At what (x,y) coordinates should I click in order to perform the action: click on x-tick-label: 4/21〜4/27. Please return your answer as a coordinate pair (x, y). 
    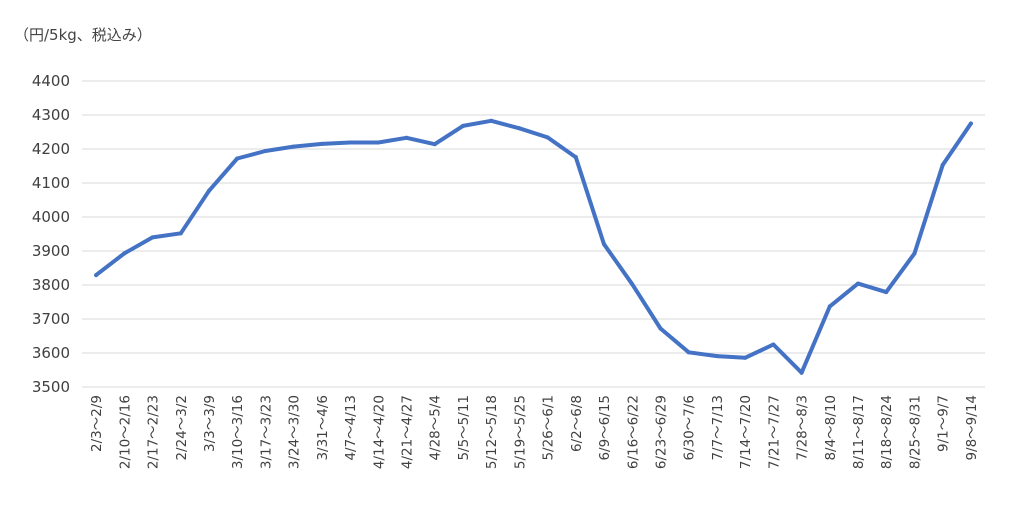
    Looking at the image, I should click on (408, 432).